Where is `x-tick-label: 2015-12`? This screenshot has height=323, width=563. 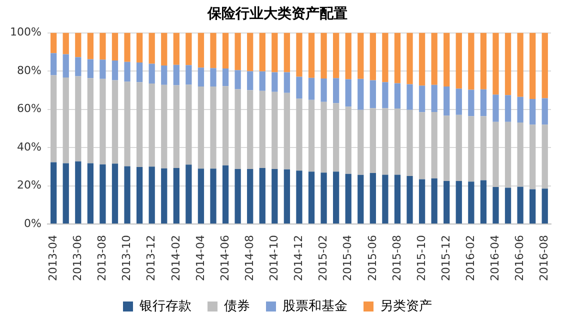
x-tick-label: 2015-12 is located at coordinates (445, 258).